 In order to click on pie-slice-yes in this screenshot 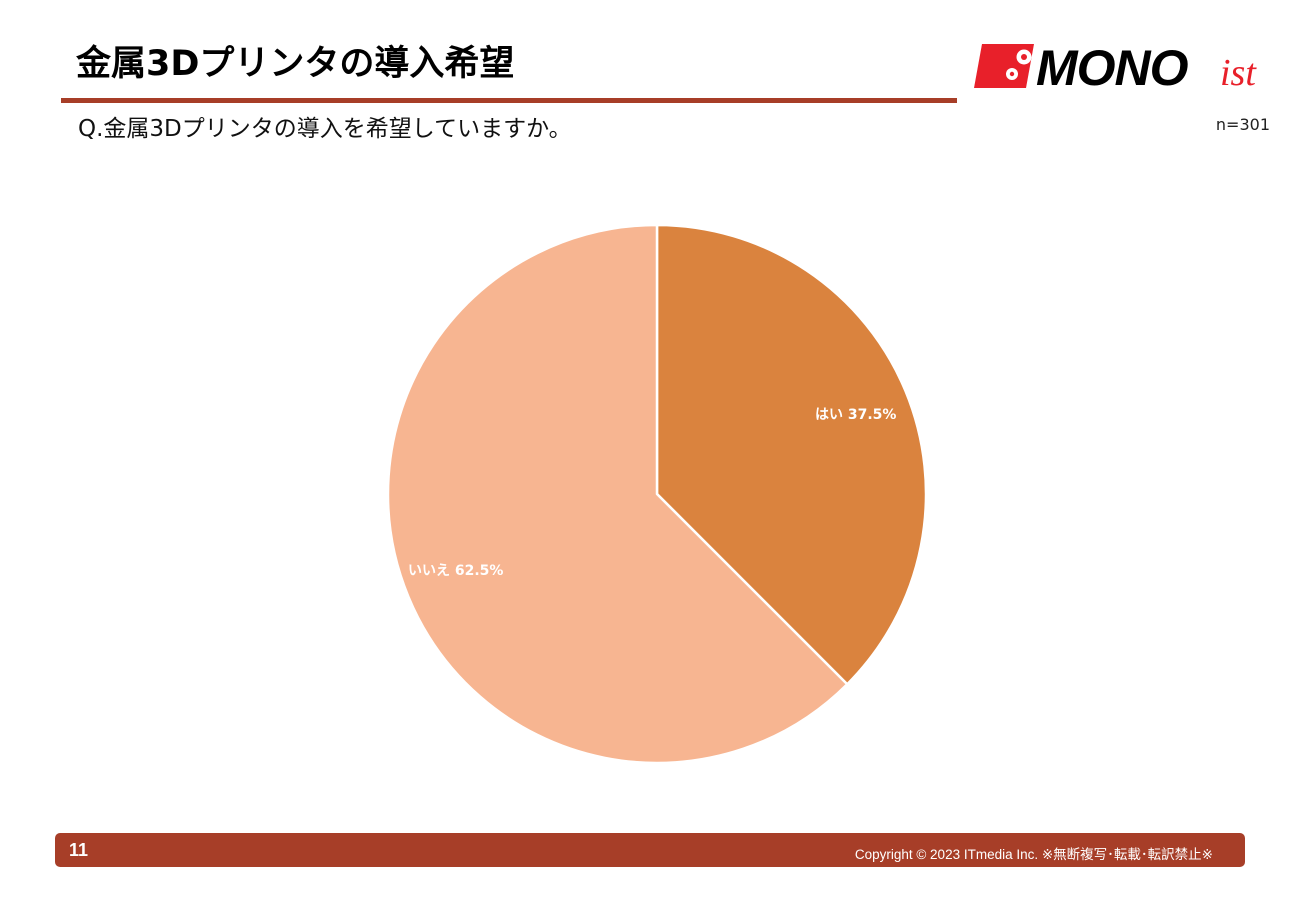, I will do `click(791, 454)`.